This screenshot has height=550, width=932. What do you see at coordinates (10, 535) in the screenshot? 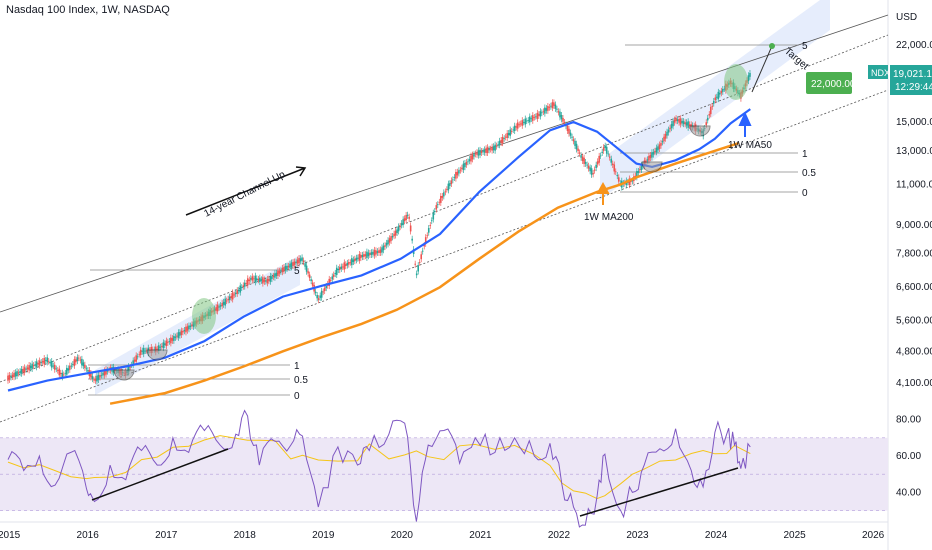
I see `x-tick-2015: 2015` at bounding box center [10, 535].